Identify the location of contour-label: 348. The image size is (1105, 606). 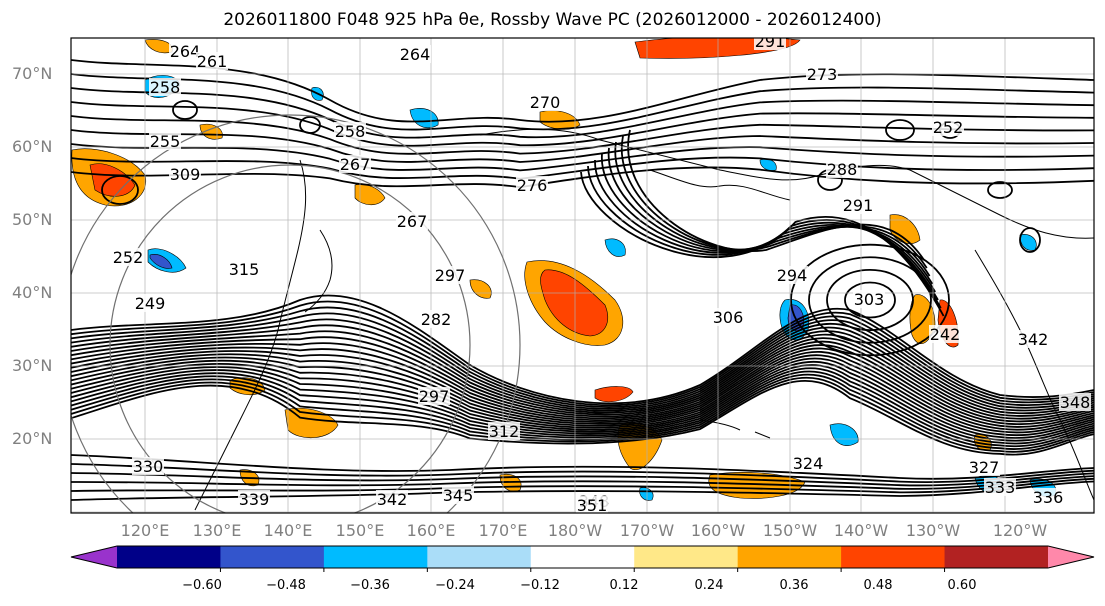
(1075, 402).